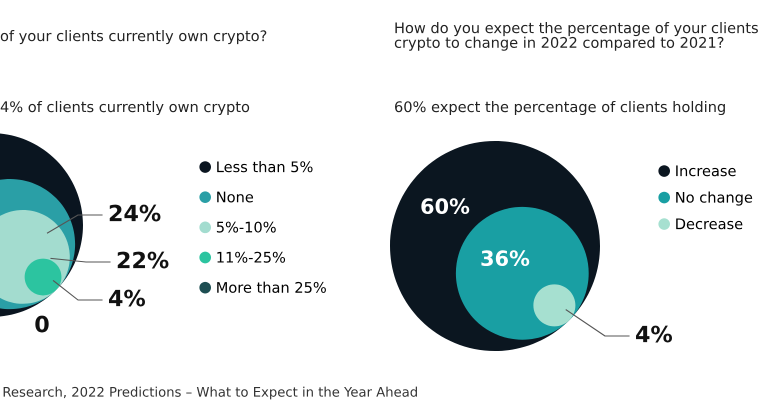 Image resolution: width=780 pixels, height=415 pixels. I want to click on text: Research, 2022 Predictions – What to Expect in the Year Ahead, so click(210, 393).